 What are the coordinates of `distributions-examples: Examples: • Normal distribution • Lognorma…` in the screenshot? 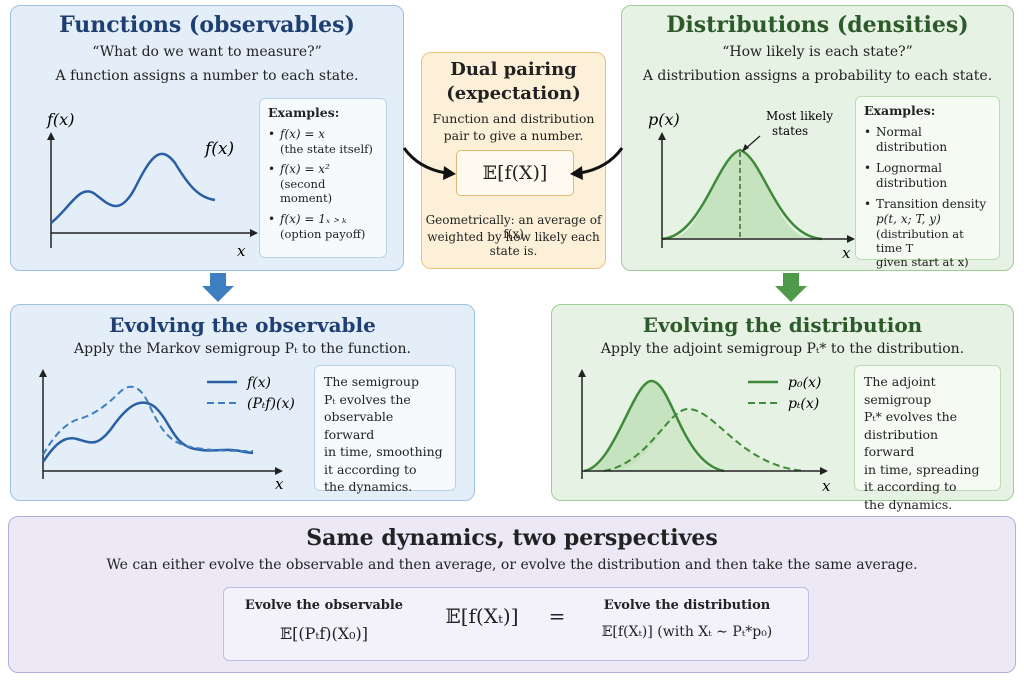 It's located at (927, 182).